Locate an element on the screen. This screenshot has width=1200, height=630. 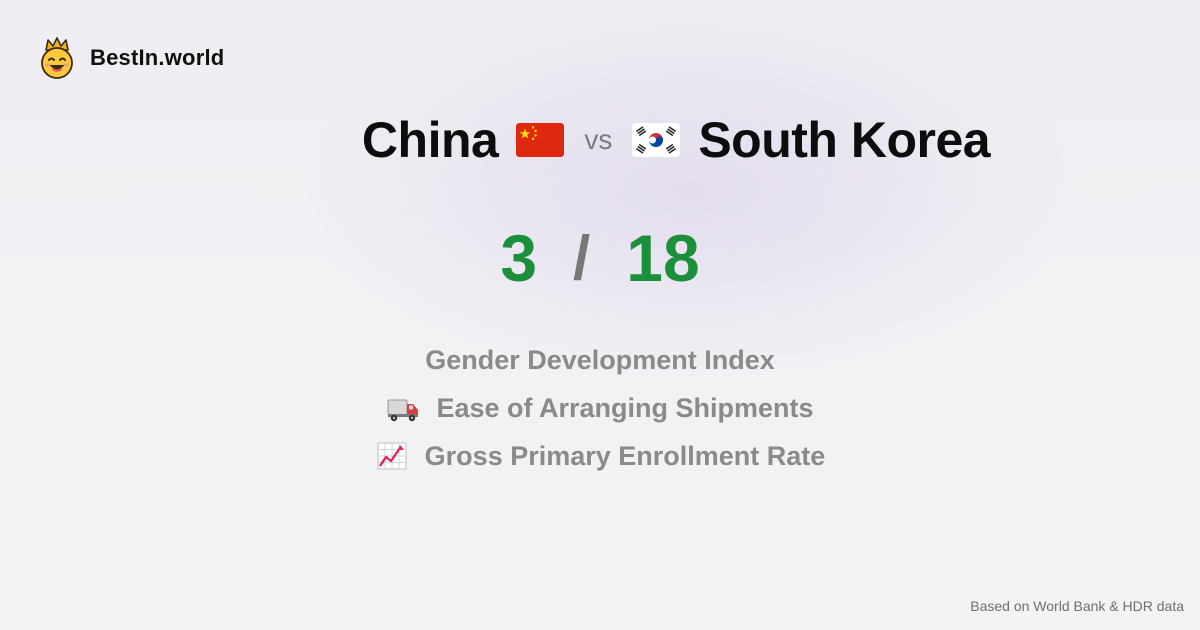
data-source-note: Based on World Bank & HDR data is located at coordinates (1077, 606).